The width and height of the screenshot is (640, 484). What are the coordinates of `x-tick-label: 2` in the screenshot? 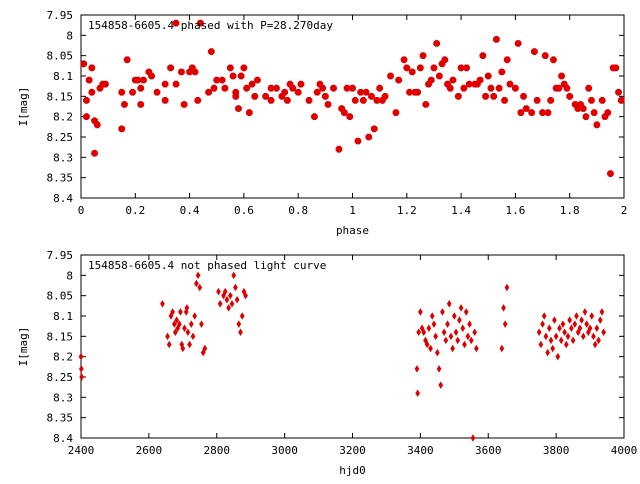 It's located at (624, 210).